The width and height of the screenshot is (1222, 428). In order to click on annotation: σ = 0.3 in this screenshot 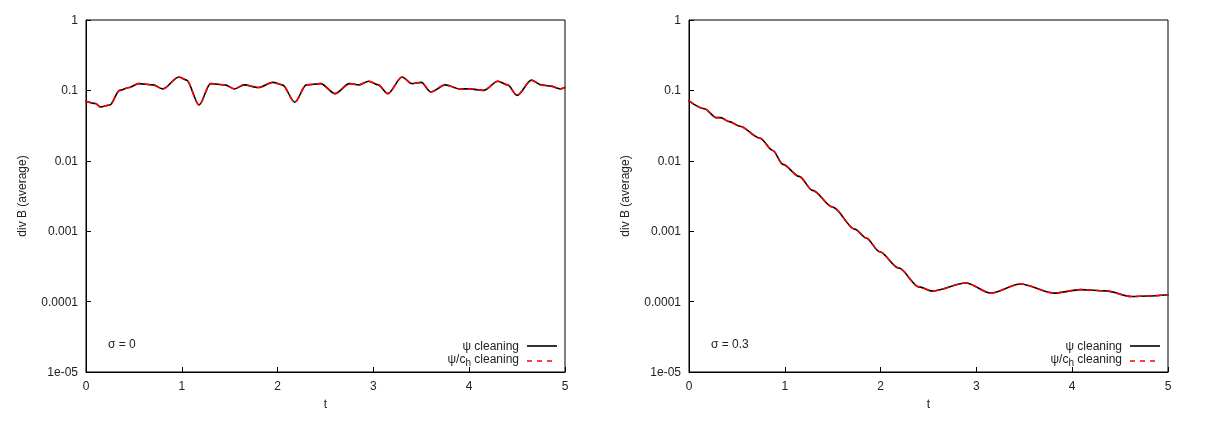, I will do `click(730, 344)`.